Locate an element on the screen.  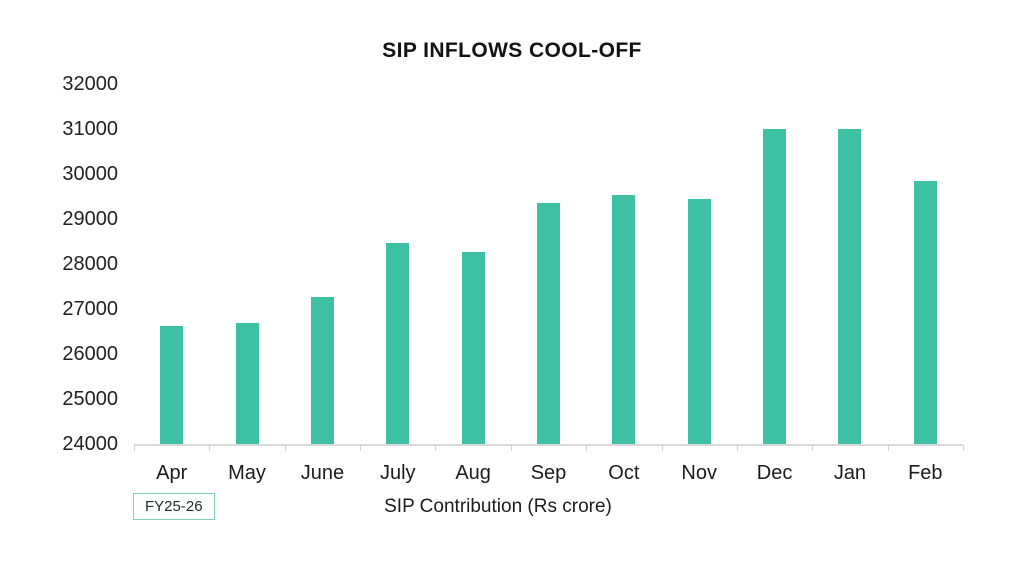
bar-feb is located at coordinates (925, 312).